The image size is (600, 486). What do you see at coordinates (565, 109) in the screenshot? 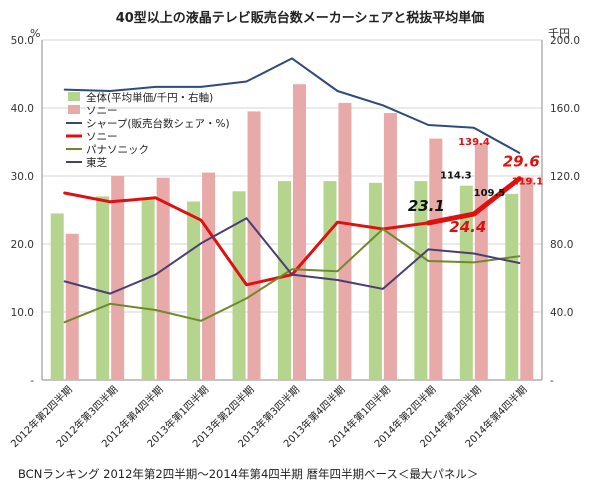
I see `right-tick-label: 160.0` at bounding box center [565, 109].